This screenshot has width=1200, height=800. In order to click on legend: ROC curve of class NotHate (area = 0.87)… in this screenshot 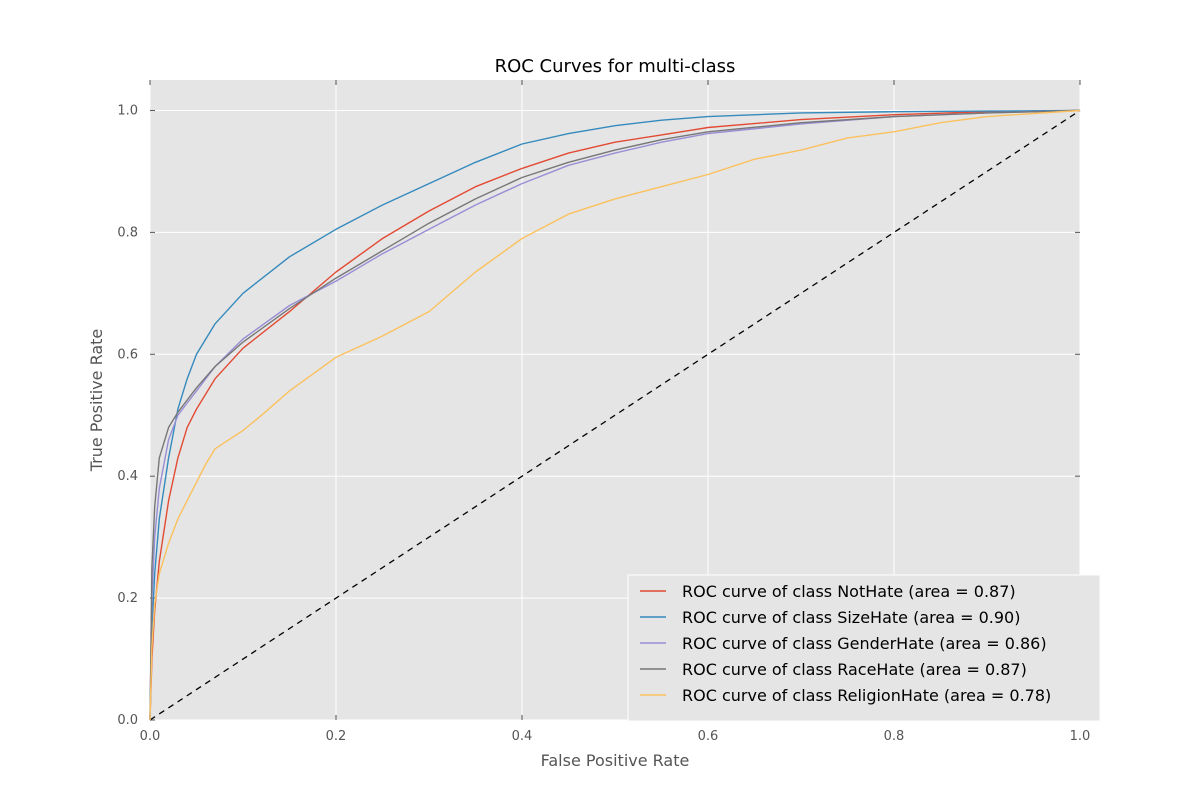, I will do `click(864, 648)`.